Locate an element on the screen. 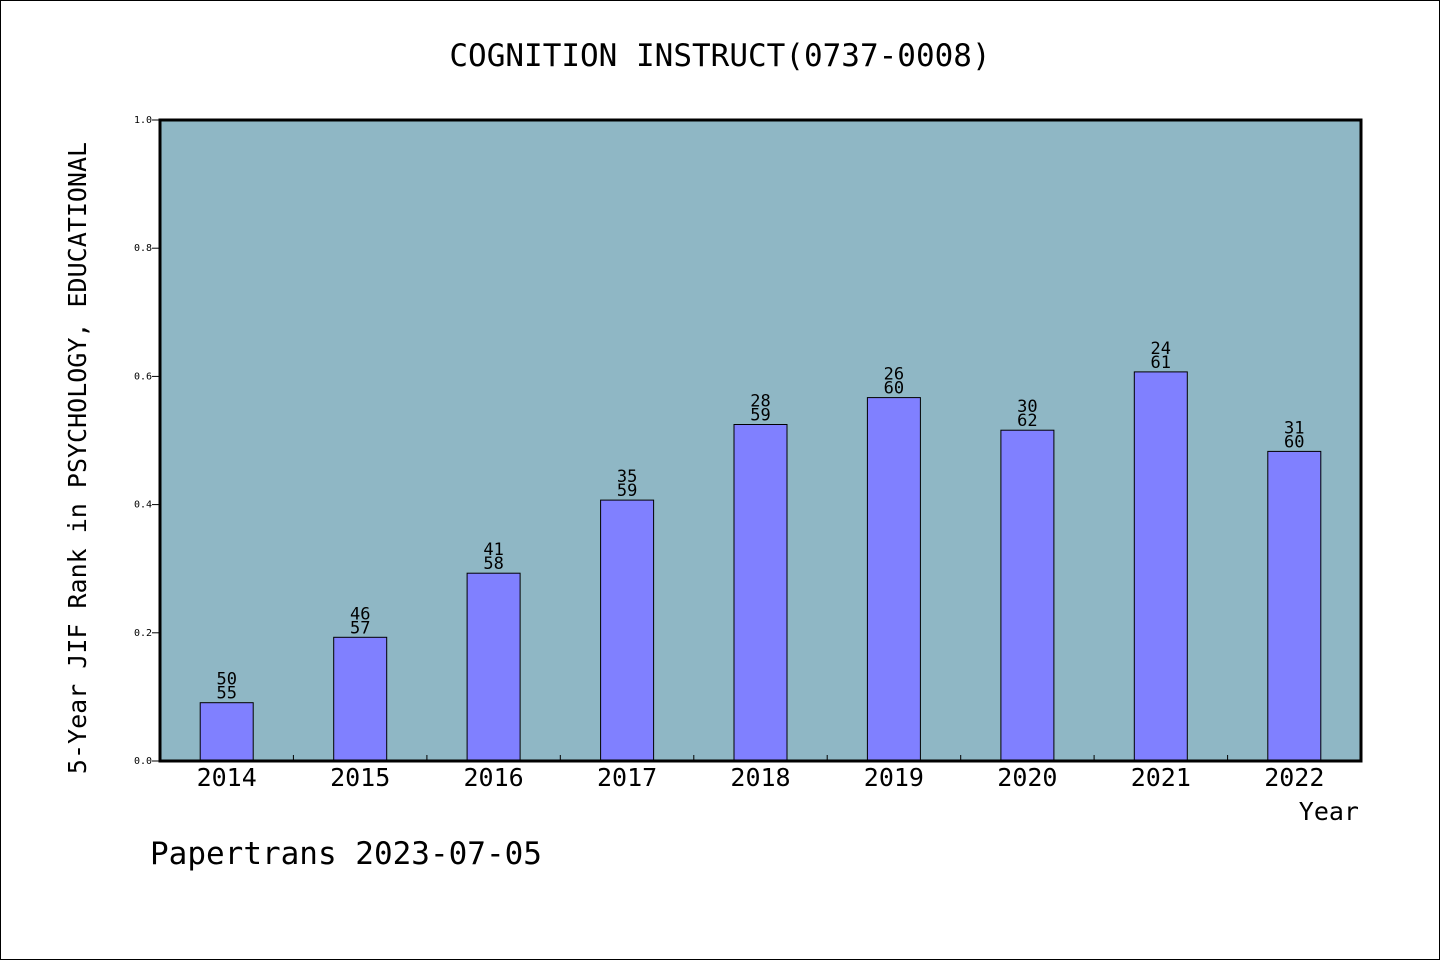 The image size is (1440, 960). bar-2020 is located at coordinates (1027, 595).